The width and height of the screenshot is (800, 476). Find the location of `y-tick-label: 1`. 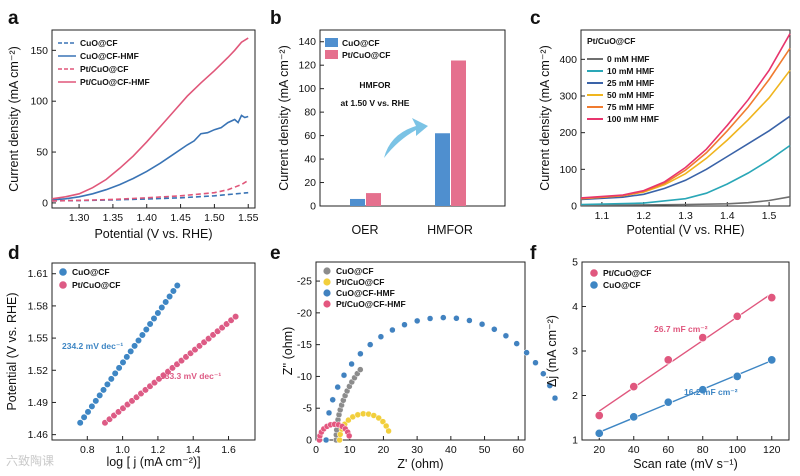

y-tick-label: 1 is located at coordinates (575, 441).